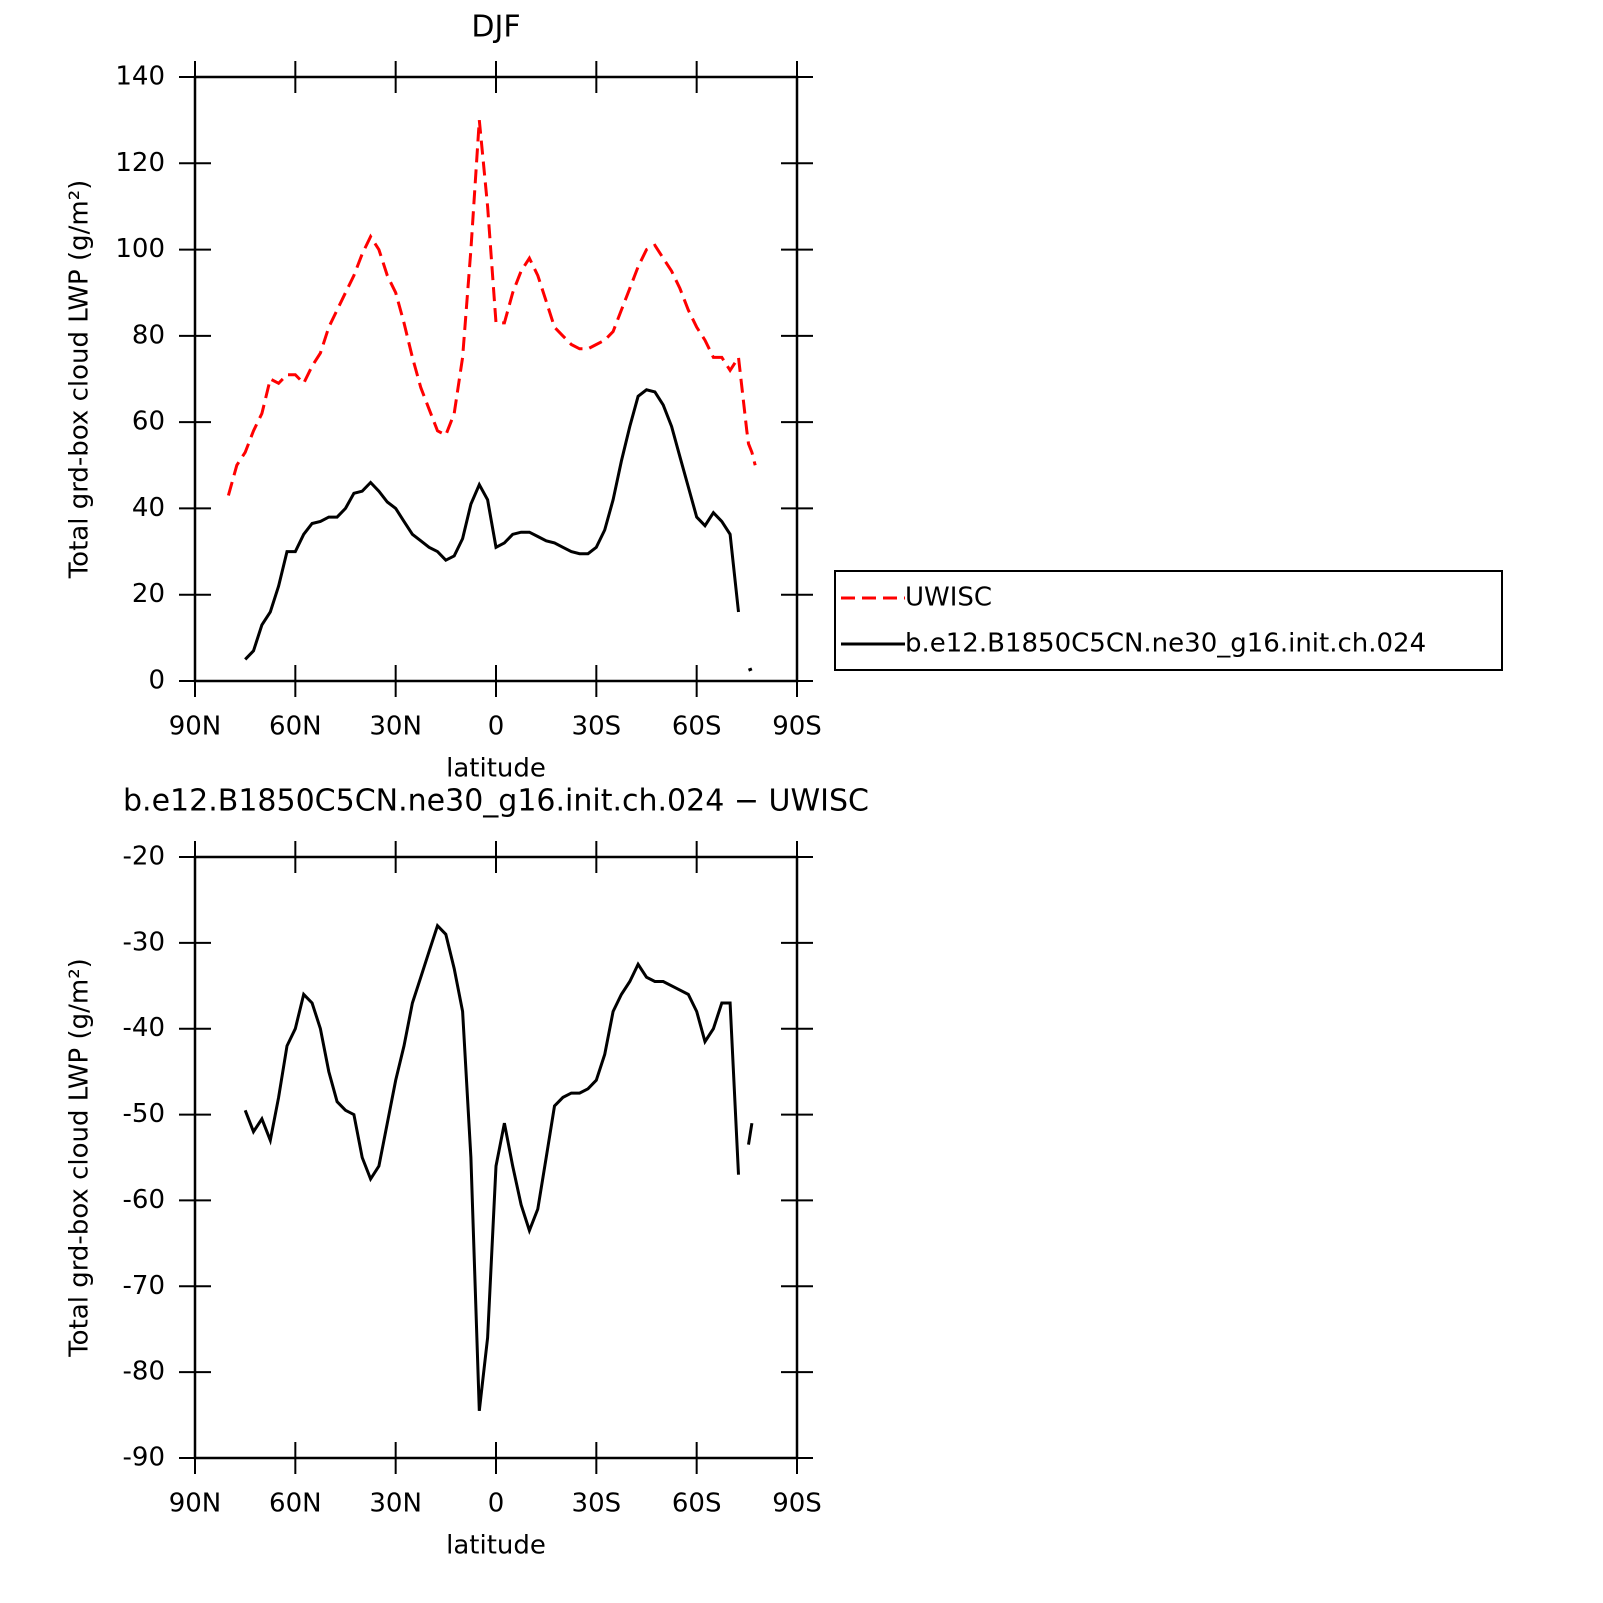 The image size is (1603, 1603). What do you see at coordinates (144, 1372) in the screenshot?
I see `y-tick-label: -80` at bounding box center [144, 1372].